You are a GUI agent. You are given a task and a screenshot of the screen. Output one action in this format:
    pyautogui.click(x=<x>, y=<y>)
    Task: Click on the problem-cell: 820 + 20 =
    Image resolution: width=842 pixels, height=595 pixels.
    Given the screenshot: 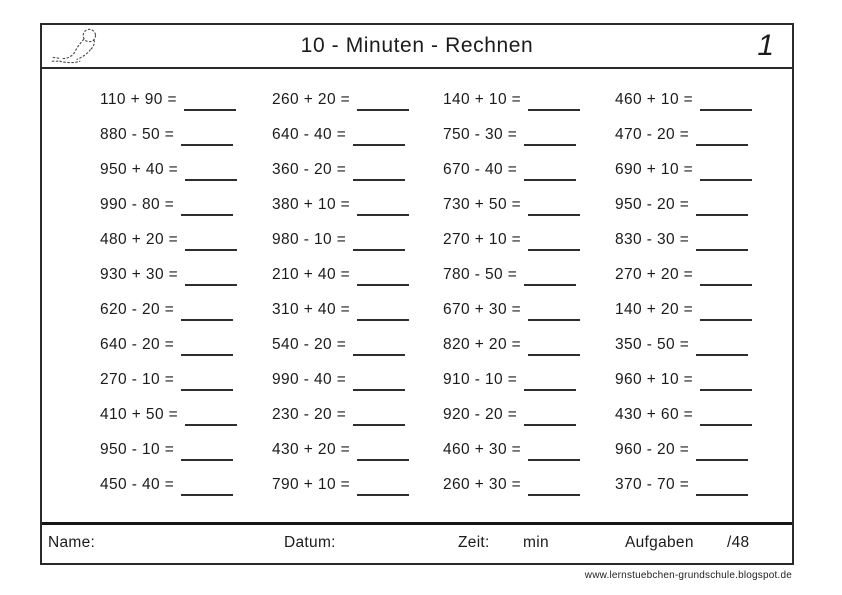 What is the action you would take?
    pyautogui.click(x=529, y=346)
    